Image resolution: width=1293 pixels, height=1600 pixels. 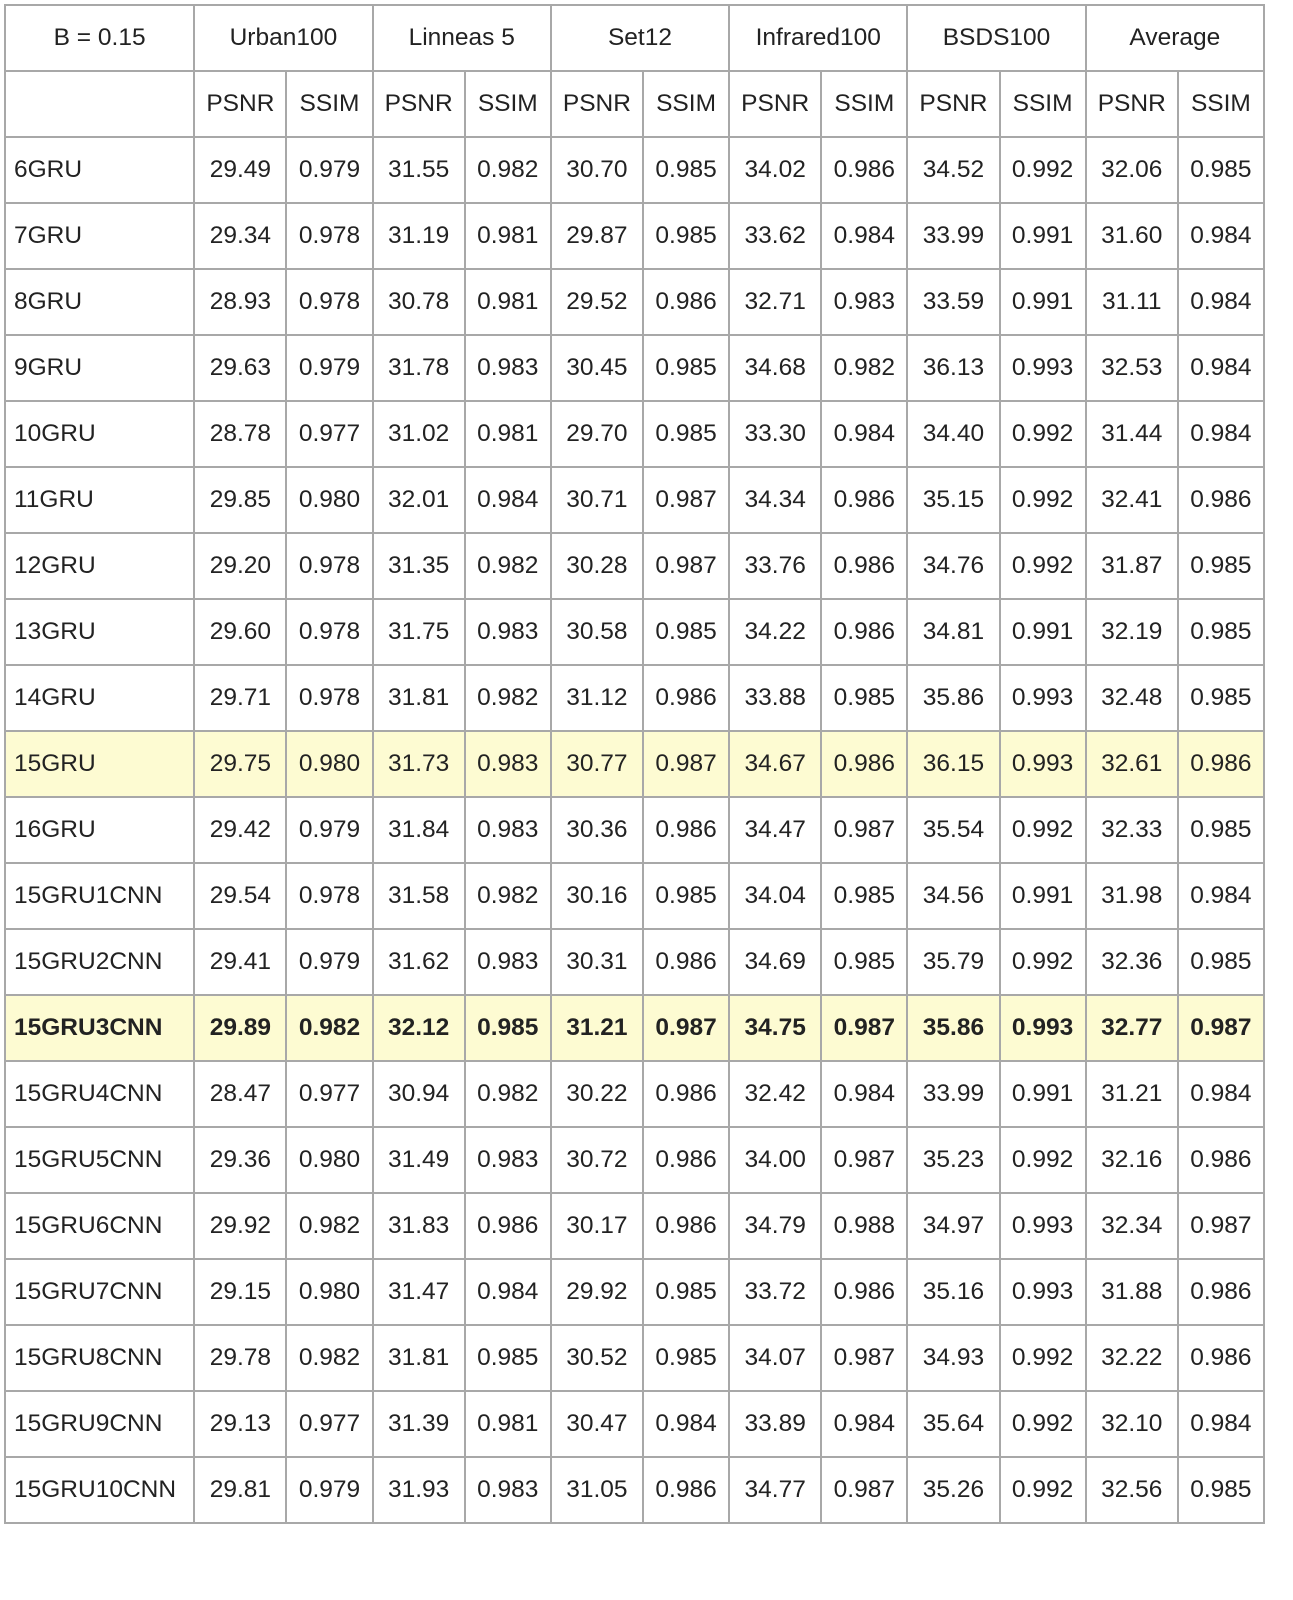 I want to click on psnr-value-cell: 31.49, so click(x=418, y=1160).